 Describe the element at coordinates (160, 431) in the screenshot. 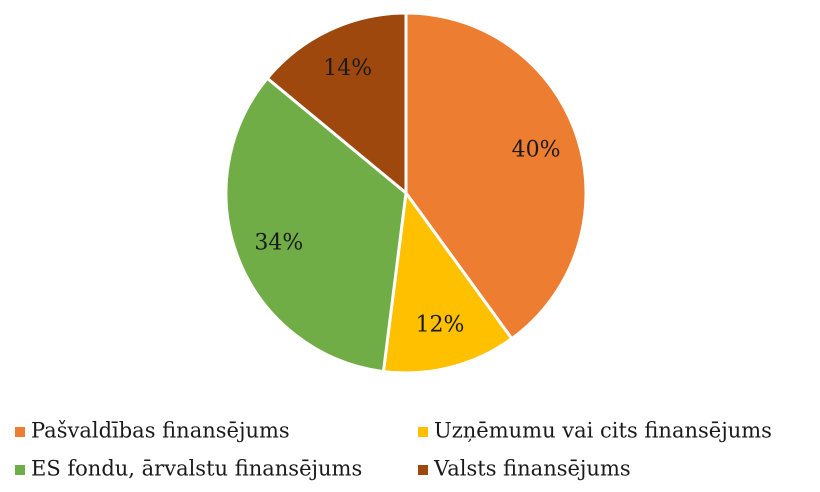

I see `legend-label: Pašvaldības finansējums` at that location.